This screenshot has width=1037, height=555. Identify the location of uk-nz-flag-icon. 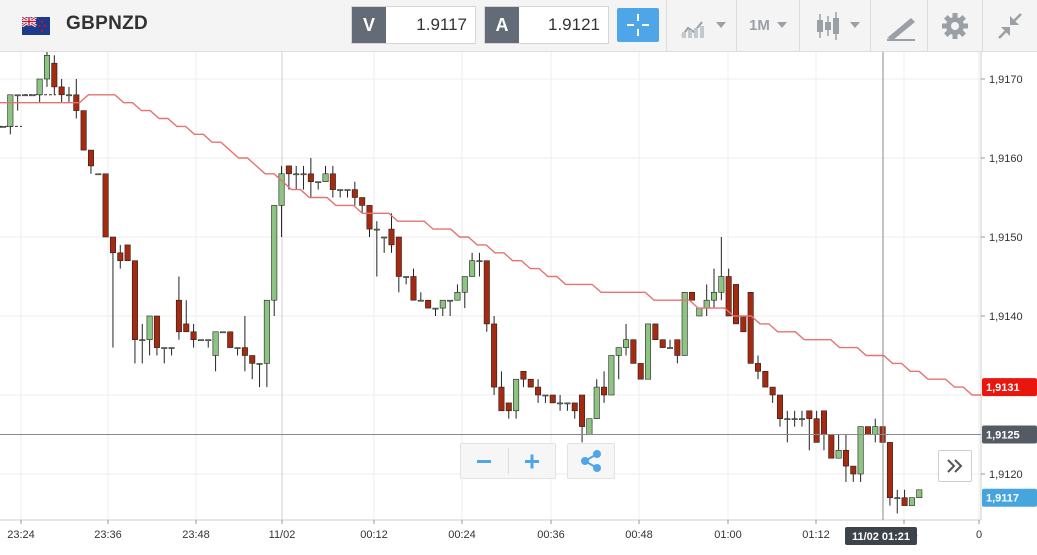
(36, 26).